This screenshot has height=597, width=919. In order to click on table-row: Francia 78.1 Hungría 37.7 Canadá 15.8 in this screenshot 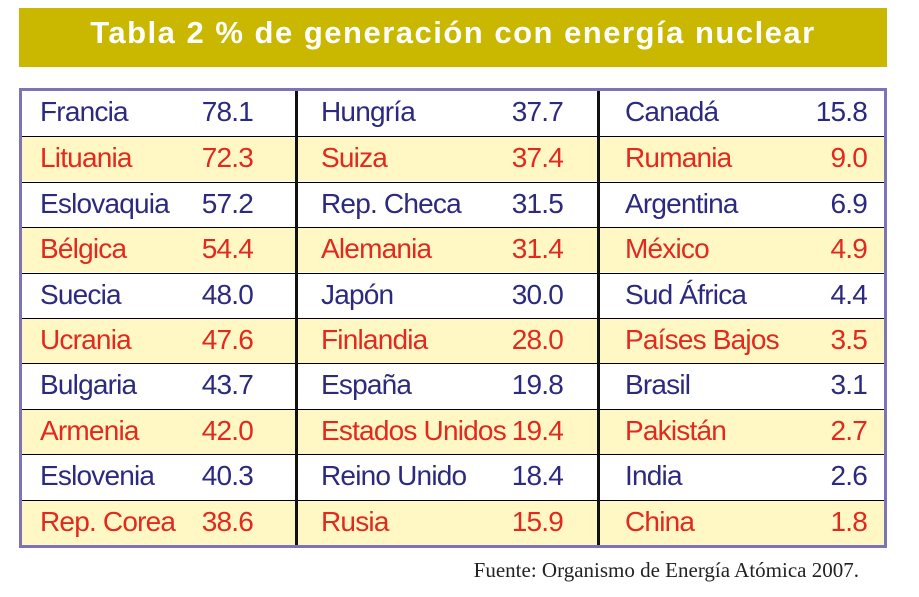, I will do `click(453, 113)`.